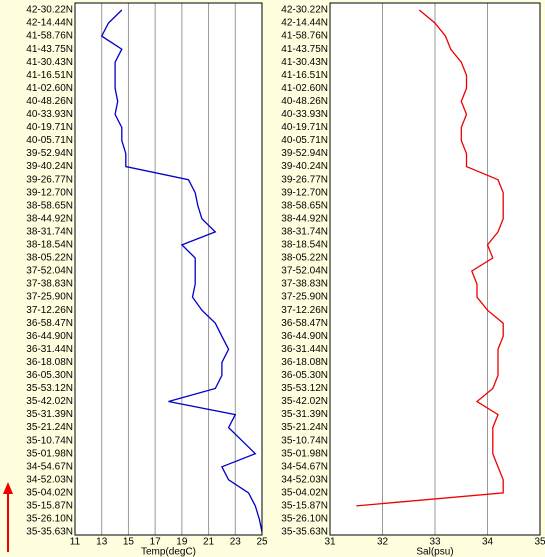 The height and width of the screenshot is (557, 545). I want to click on arrow, so click(8, 517).